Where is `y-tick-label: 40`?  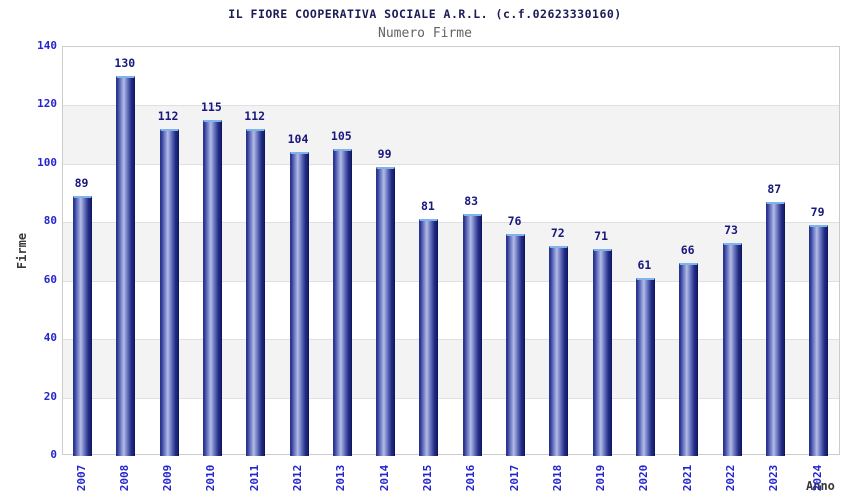 y-tick-label: 40 is located at coordinates (50, 338).